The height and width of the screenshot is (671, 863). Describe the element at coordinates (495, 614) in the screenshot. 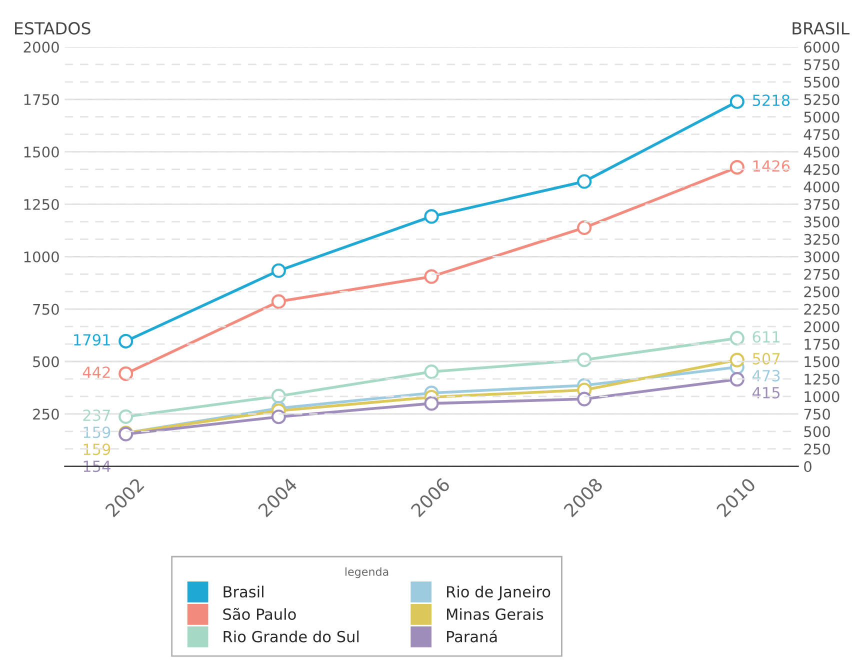

I see `legend-label: Minas Gerais` at that location.